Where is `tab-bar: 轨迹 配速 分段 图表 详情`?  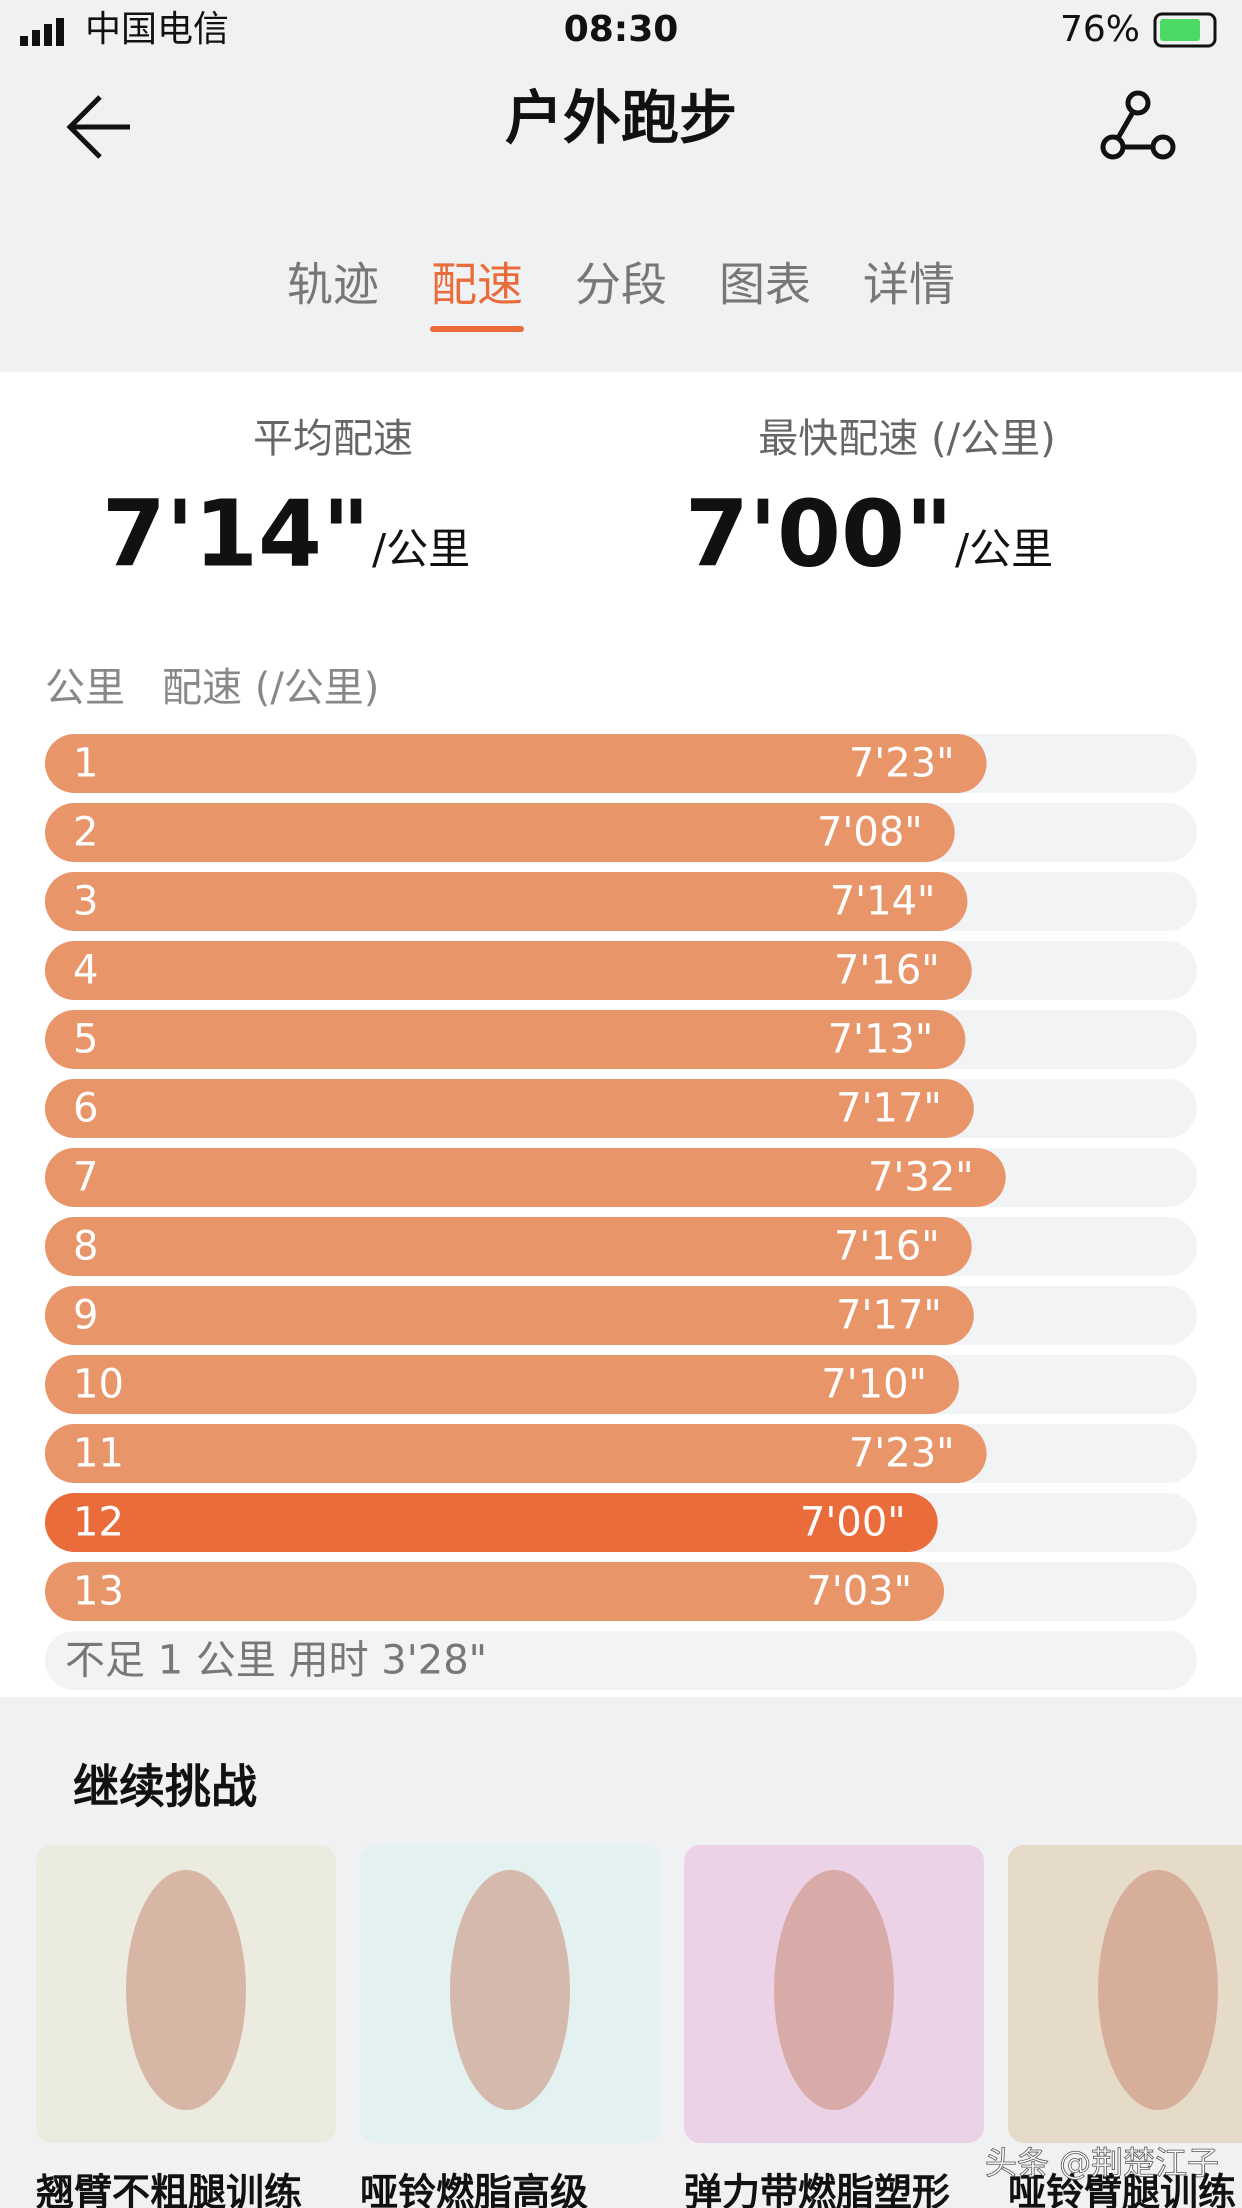
tab-bar: 轨迹 配速 分段 图表 详情 is located at coordinates (621, 295).